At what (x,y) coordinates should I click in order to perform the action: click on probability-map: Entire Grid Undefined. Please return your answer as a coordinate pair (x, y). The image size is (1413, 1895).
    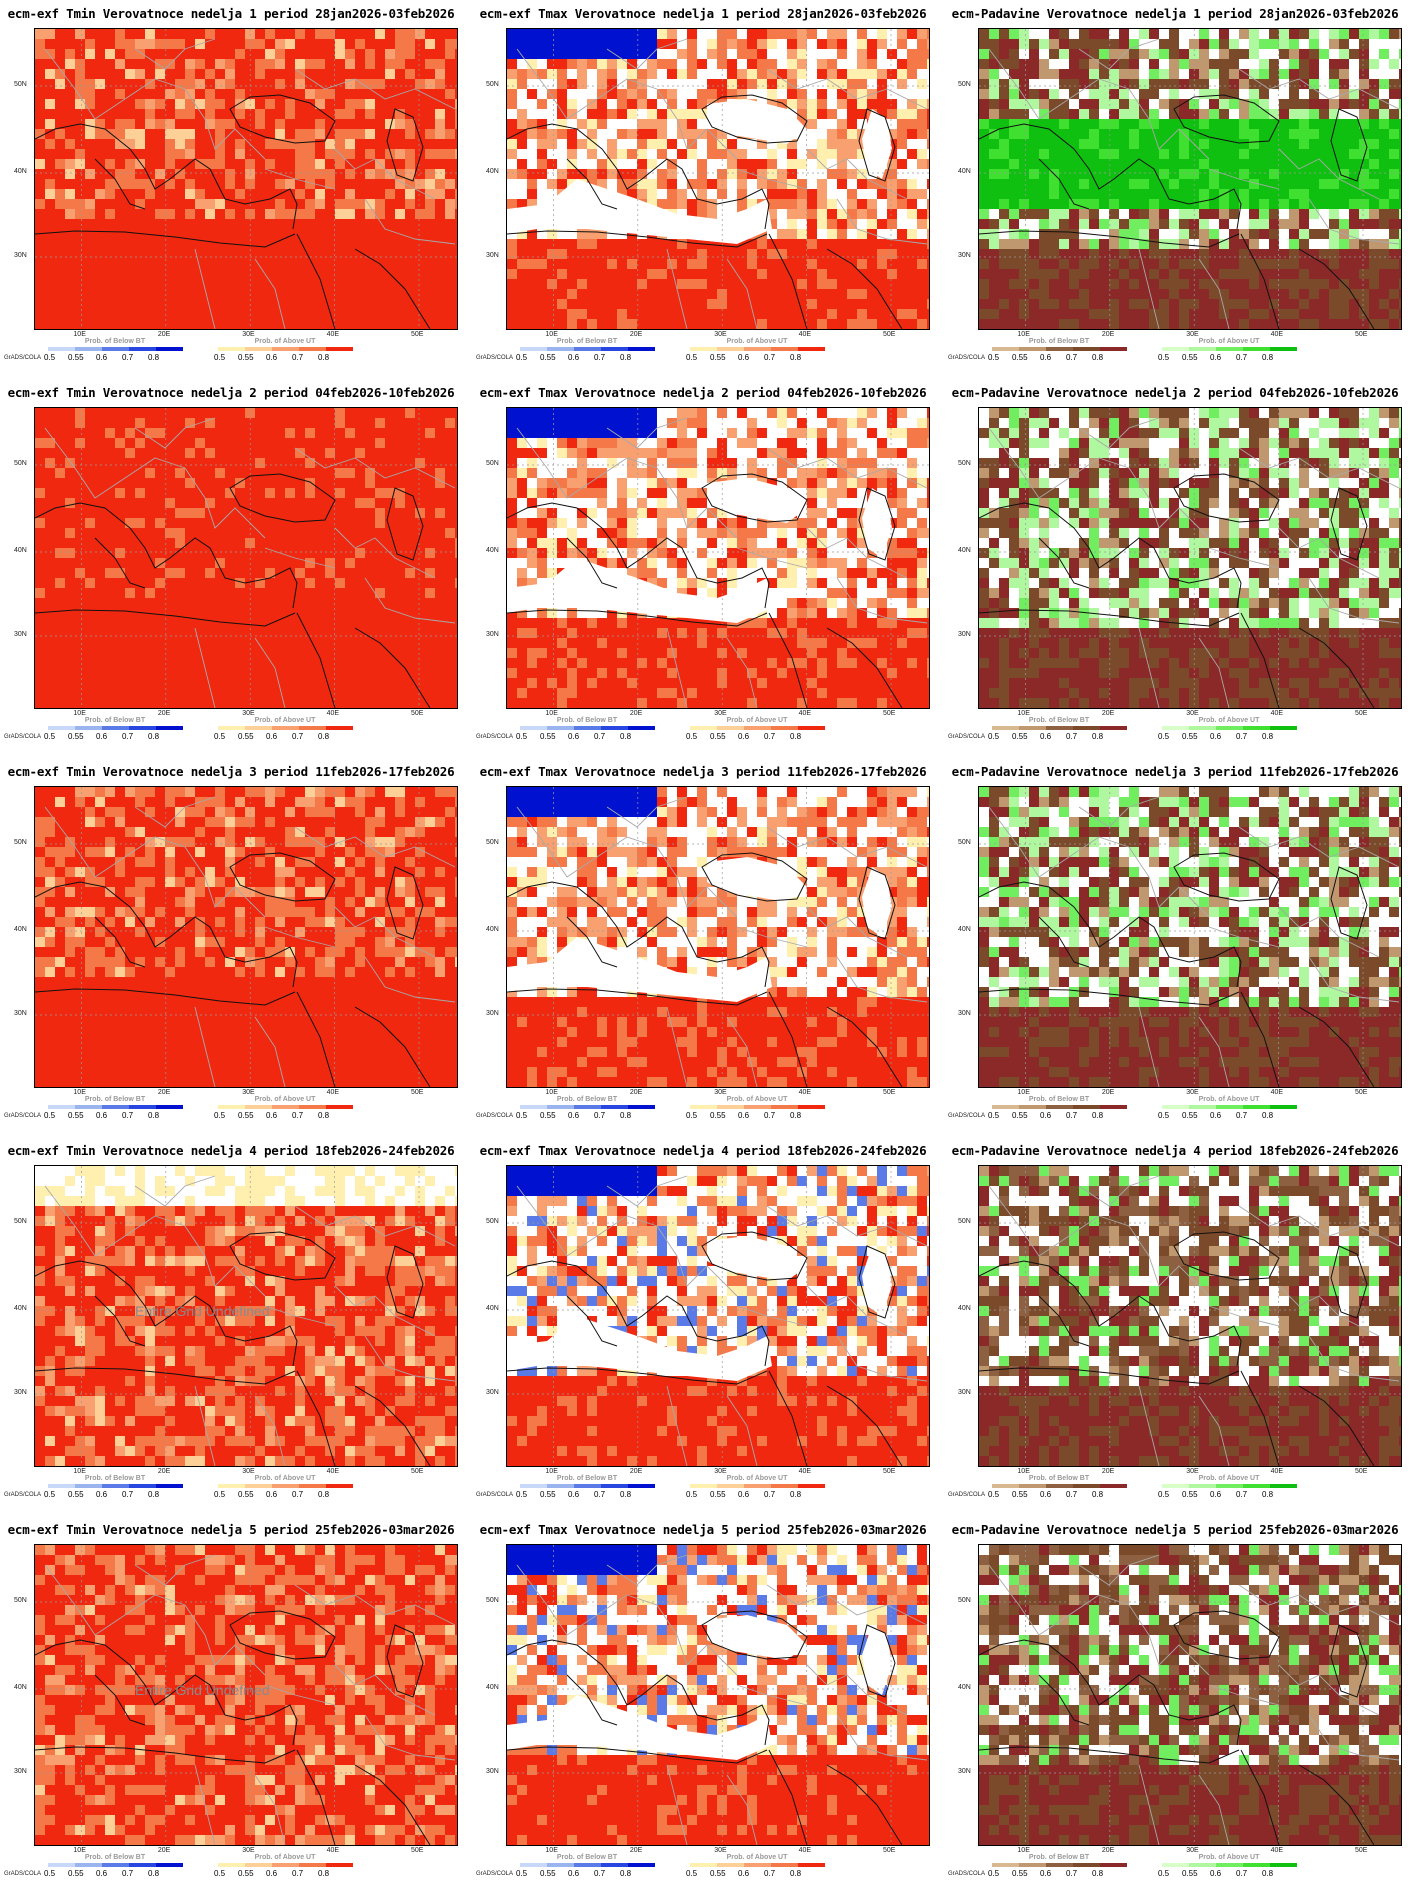
    Looking at the image, I should click on (246, 1695).